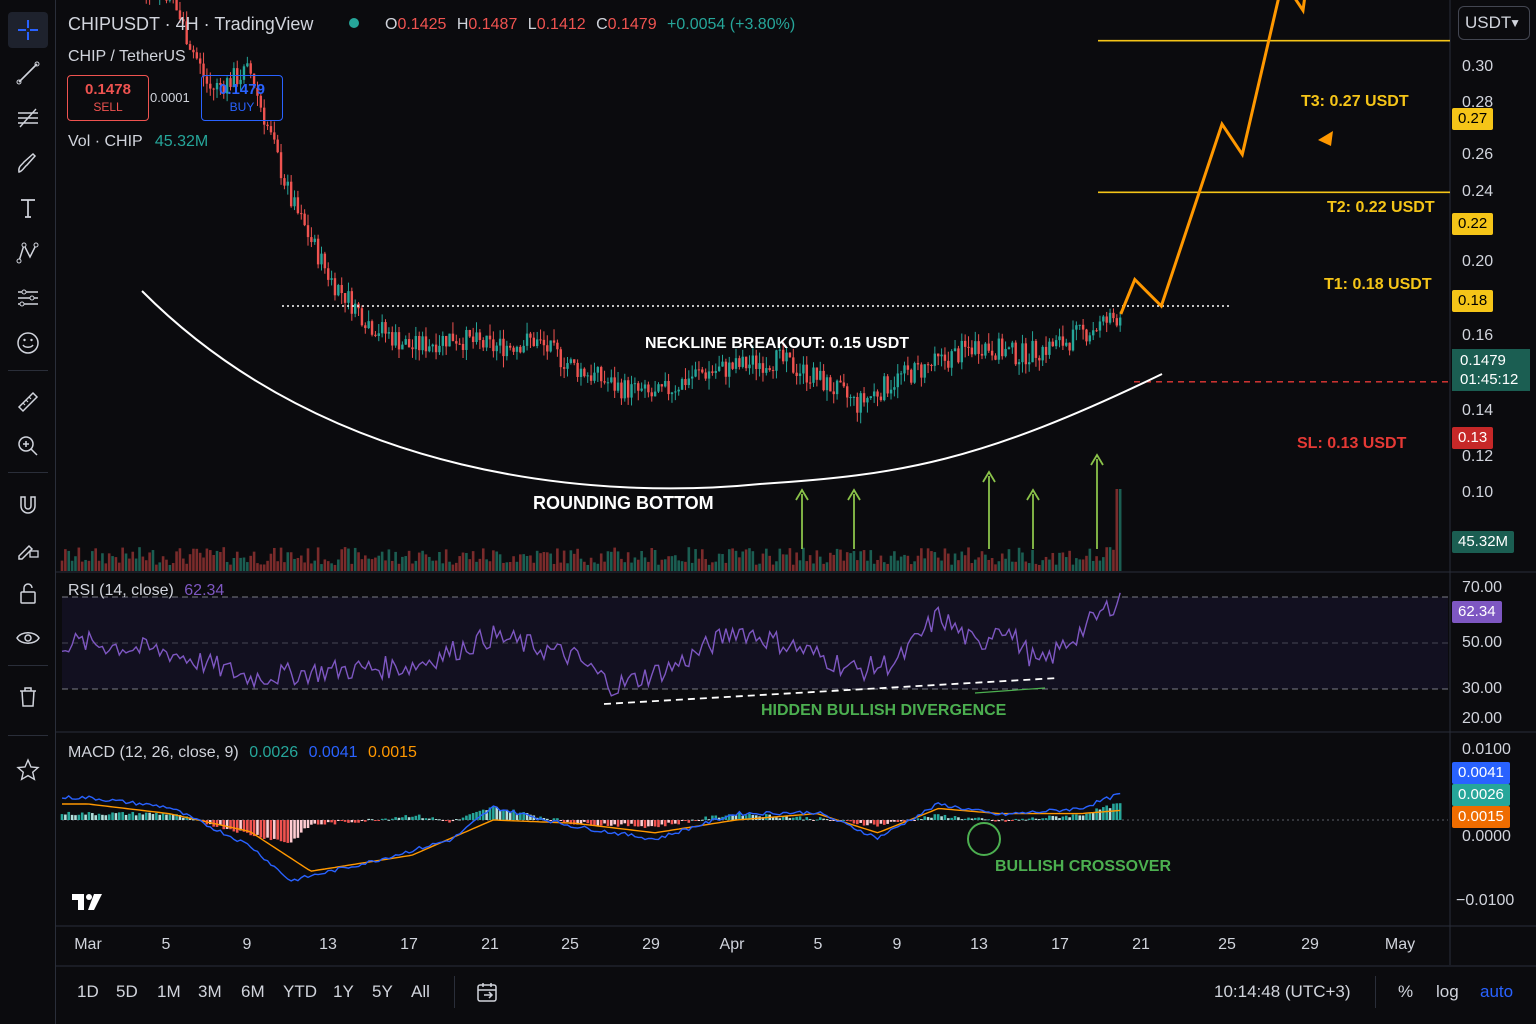  I want to click on clock-time: 10:14:48 (UTC+3), so click(1282, 991).